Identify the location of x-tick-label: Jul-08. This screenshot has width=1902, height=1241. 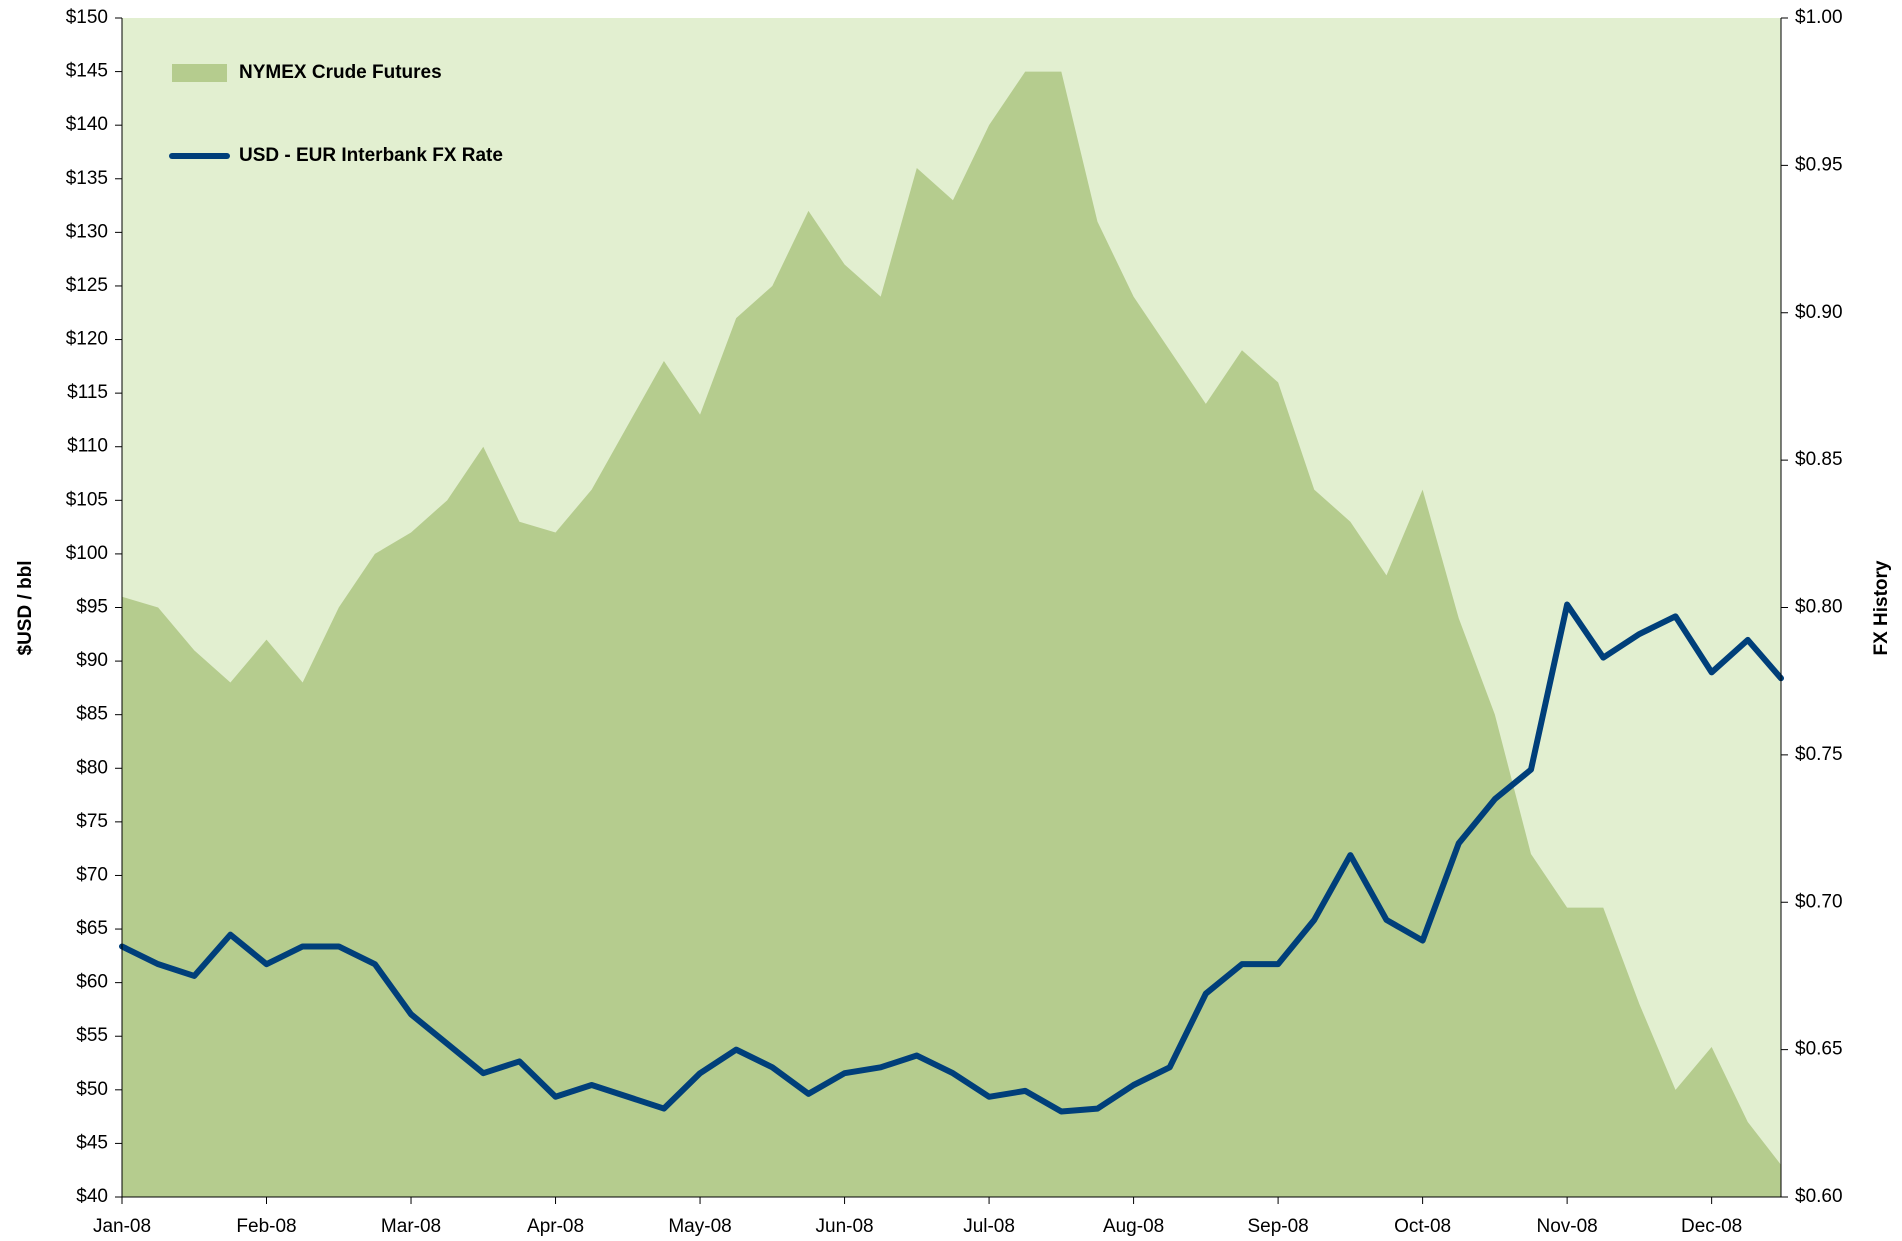
(989, 1226).